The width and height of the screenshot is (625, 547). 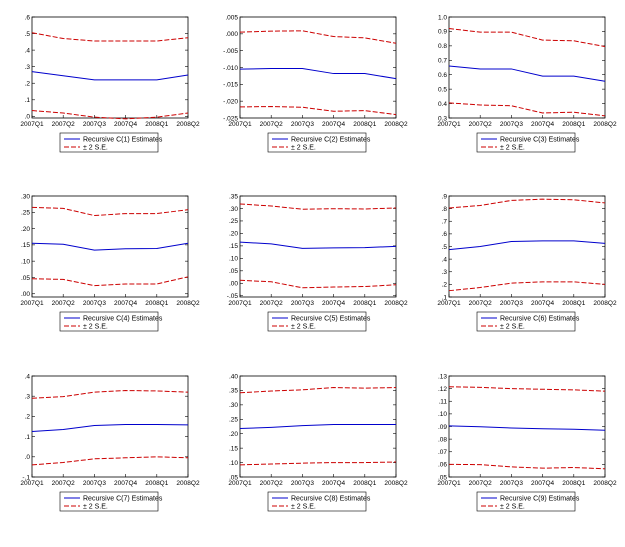 What do you see at coordinates (540, 139) in the screenshot?
I see `legend-label-estimate: Recursive C(3) Estimates` at bounding box center [540, 139].